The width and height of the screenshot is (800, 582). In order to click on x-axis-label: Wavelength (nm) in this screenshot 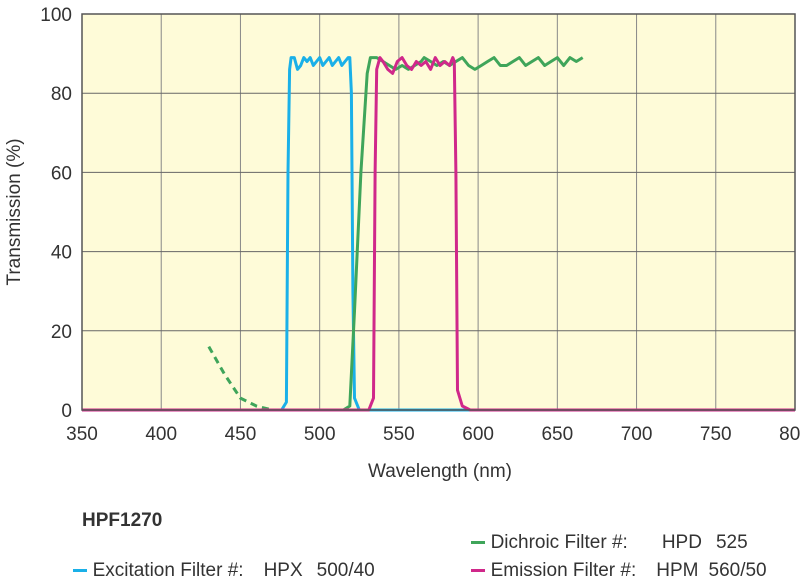, I will do `click(440, 471)`.